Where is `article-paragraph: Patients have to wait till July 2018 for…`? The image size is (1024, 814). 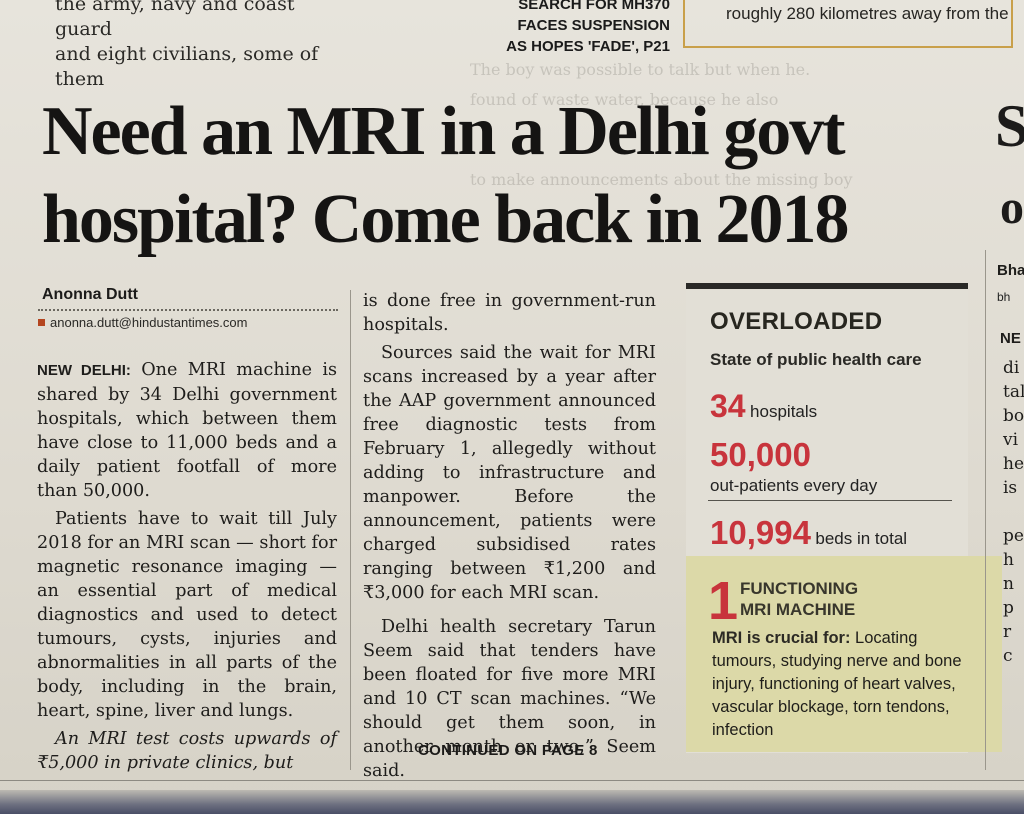 article-paragraph: Patients have to wait till July 2018 for… is located at coordinates (187, 615).